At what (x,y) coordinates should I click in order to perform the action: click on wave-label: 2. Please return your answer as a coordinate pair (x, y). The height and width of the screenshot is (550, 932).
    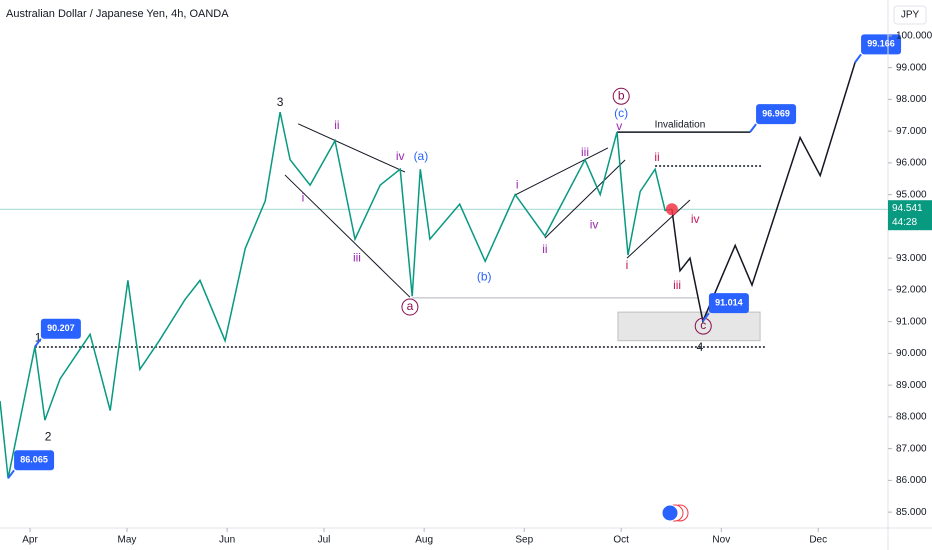
    Looking at the image, I should click on (48, 436).